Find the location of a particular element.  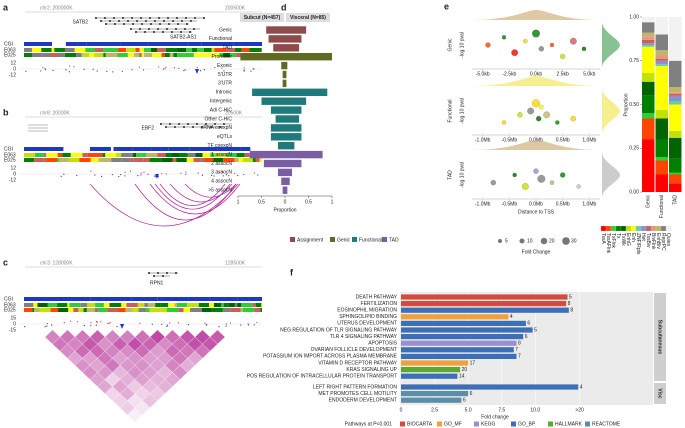

gene-label: SATB2-AS1 is located at coordinates (183, 37).